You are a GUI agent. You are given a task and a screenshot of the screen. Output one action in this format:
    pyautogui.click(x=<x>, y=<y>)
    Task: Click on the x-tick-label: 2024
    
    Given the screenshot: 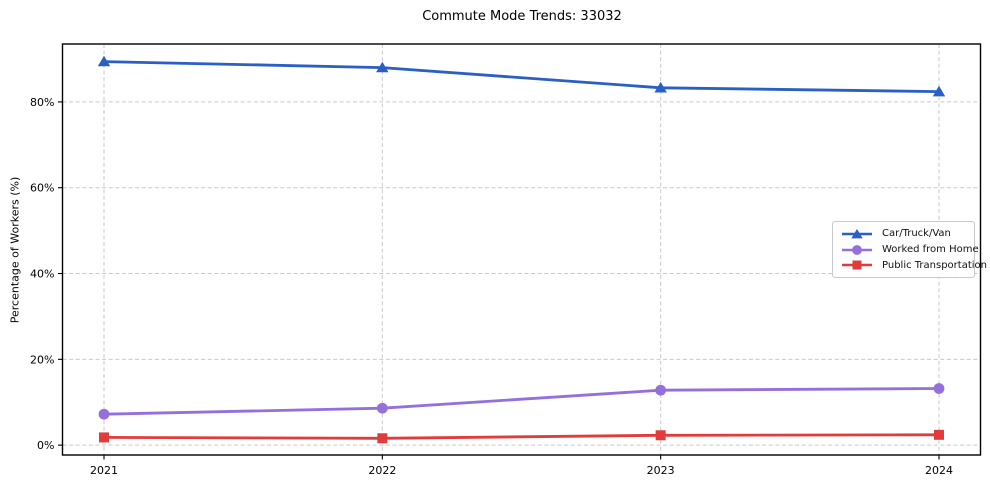 What is the action you would take?
    pyautogui.click(x=939, y=470)
    